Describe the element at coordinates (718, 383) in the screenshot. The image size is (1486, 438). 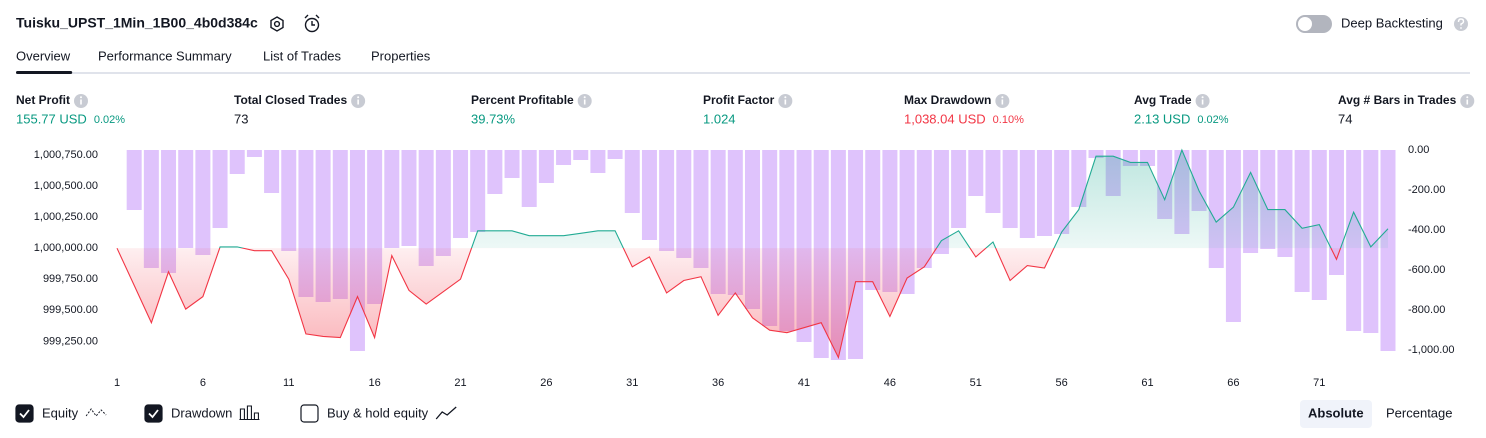
I see `x-tick-label: 36` at that location.